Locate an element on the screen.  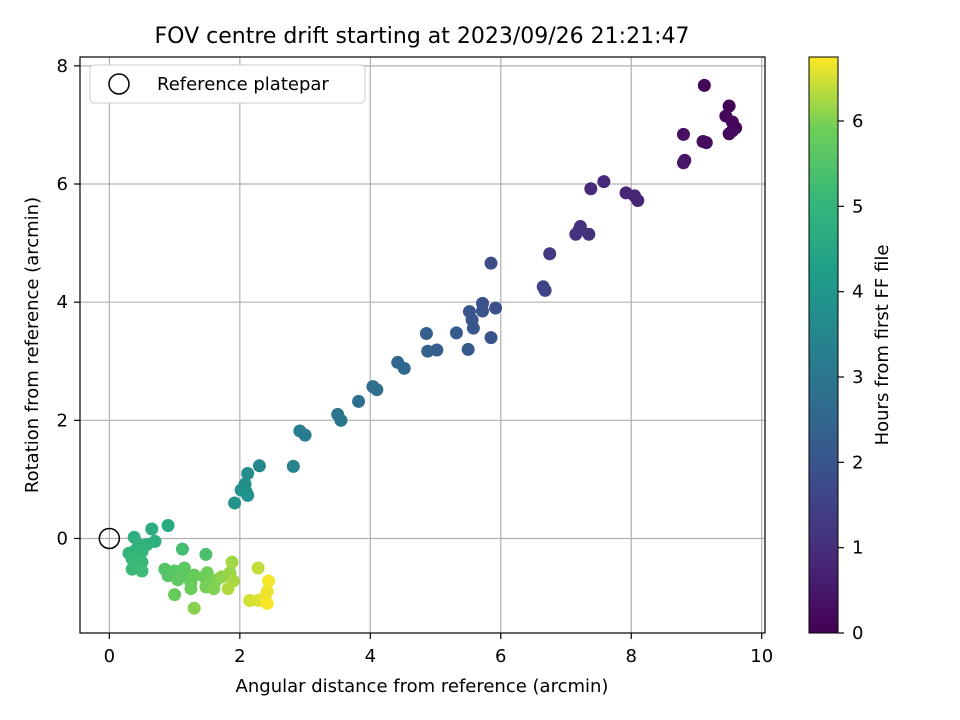
legend: Reference platepar is located at coordinates (227, 84).